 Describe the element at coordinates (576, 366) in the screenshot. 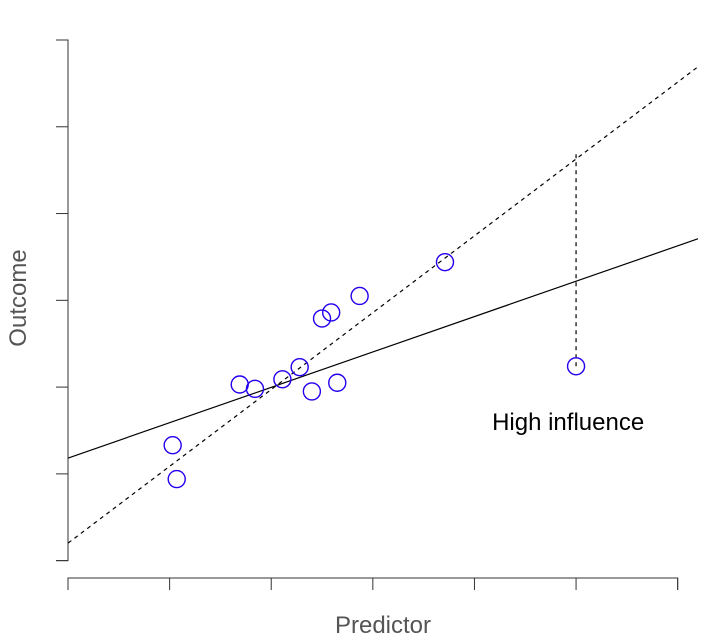

I see `influential-point` at that location.